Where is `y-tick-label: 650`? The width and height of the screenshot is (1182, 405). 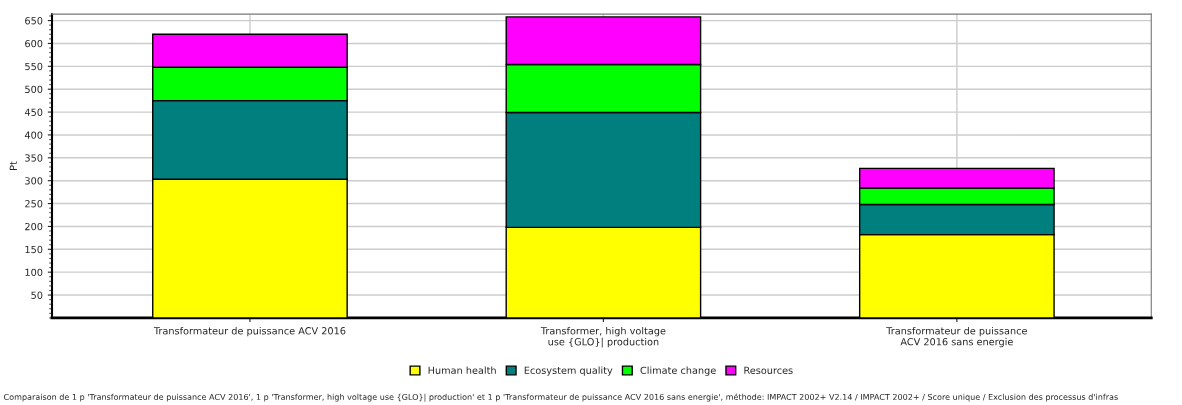
y-tick-label: 650 is located at coordinates (34, 21).